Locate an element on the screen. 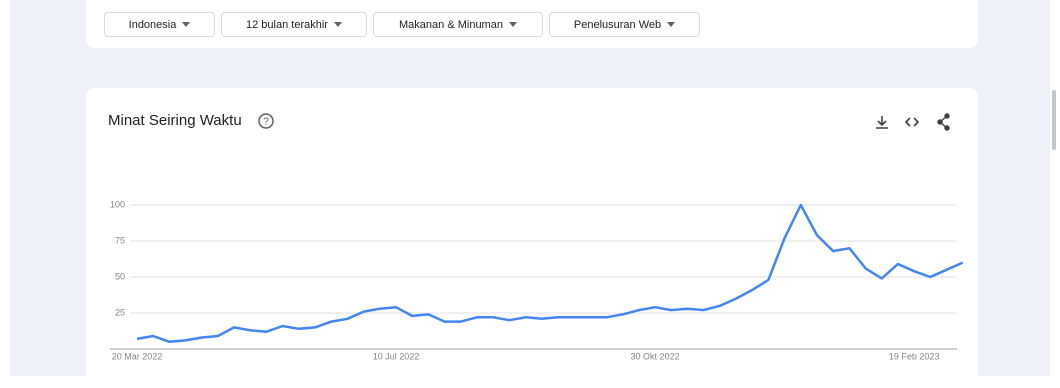 The image size is (1060, 388). x-tick-label: 30 Okt 2022 is located at coordinates (655, 356).